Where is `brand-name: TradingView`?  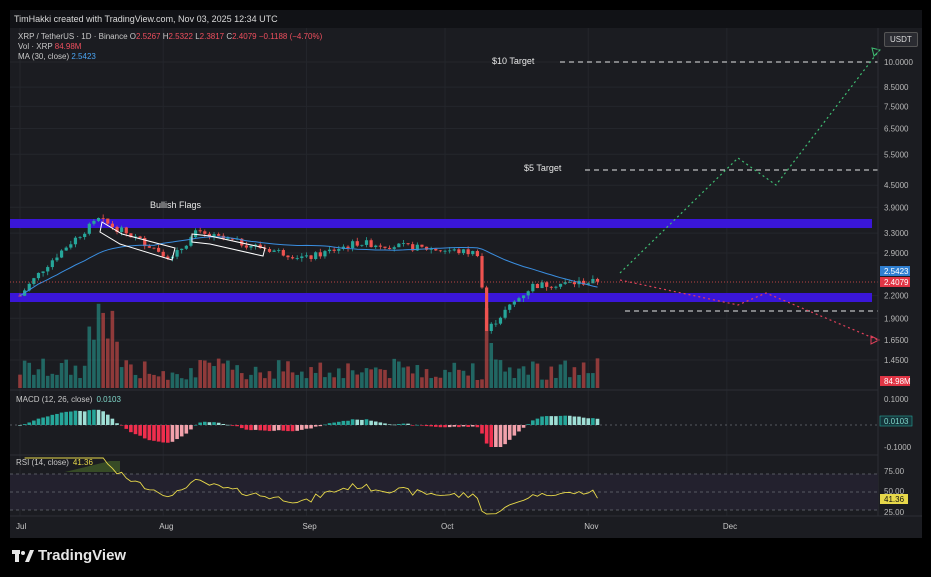
brand-name: TradingView is located at coordinates (82, 555).